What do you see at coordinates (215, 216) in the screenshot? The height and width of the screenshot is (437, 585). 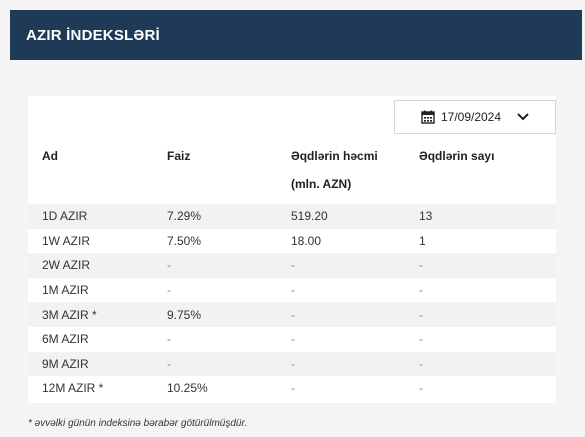 I see `cell-rate: 7.29%` at bounding box center [215, 216].